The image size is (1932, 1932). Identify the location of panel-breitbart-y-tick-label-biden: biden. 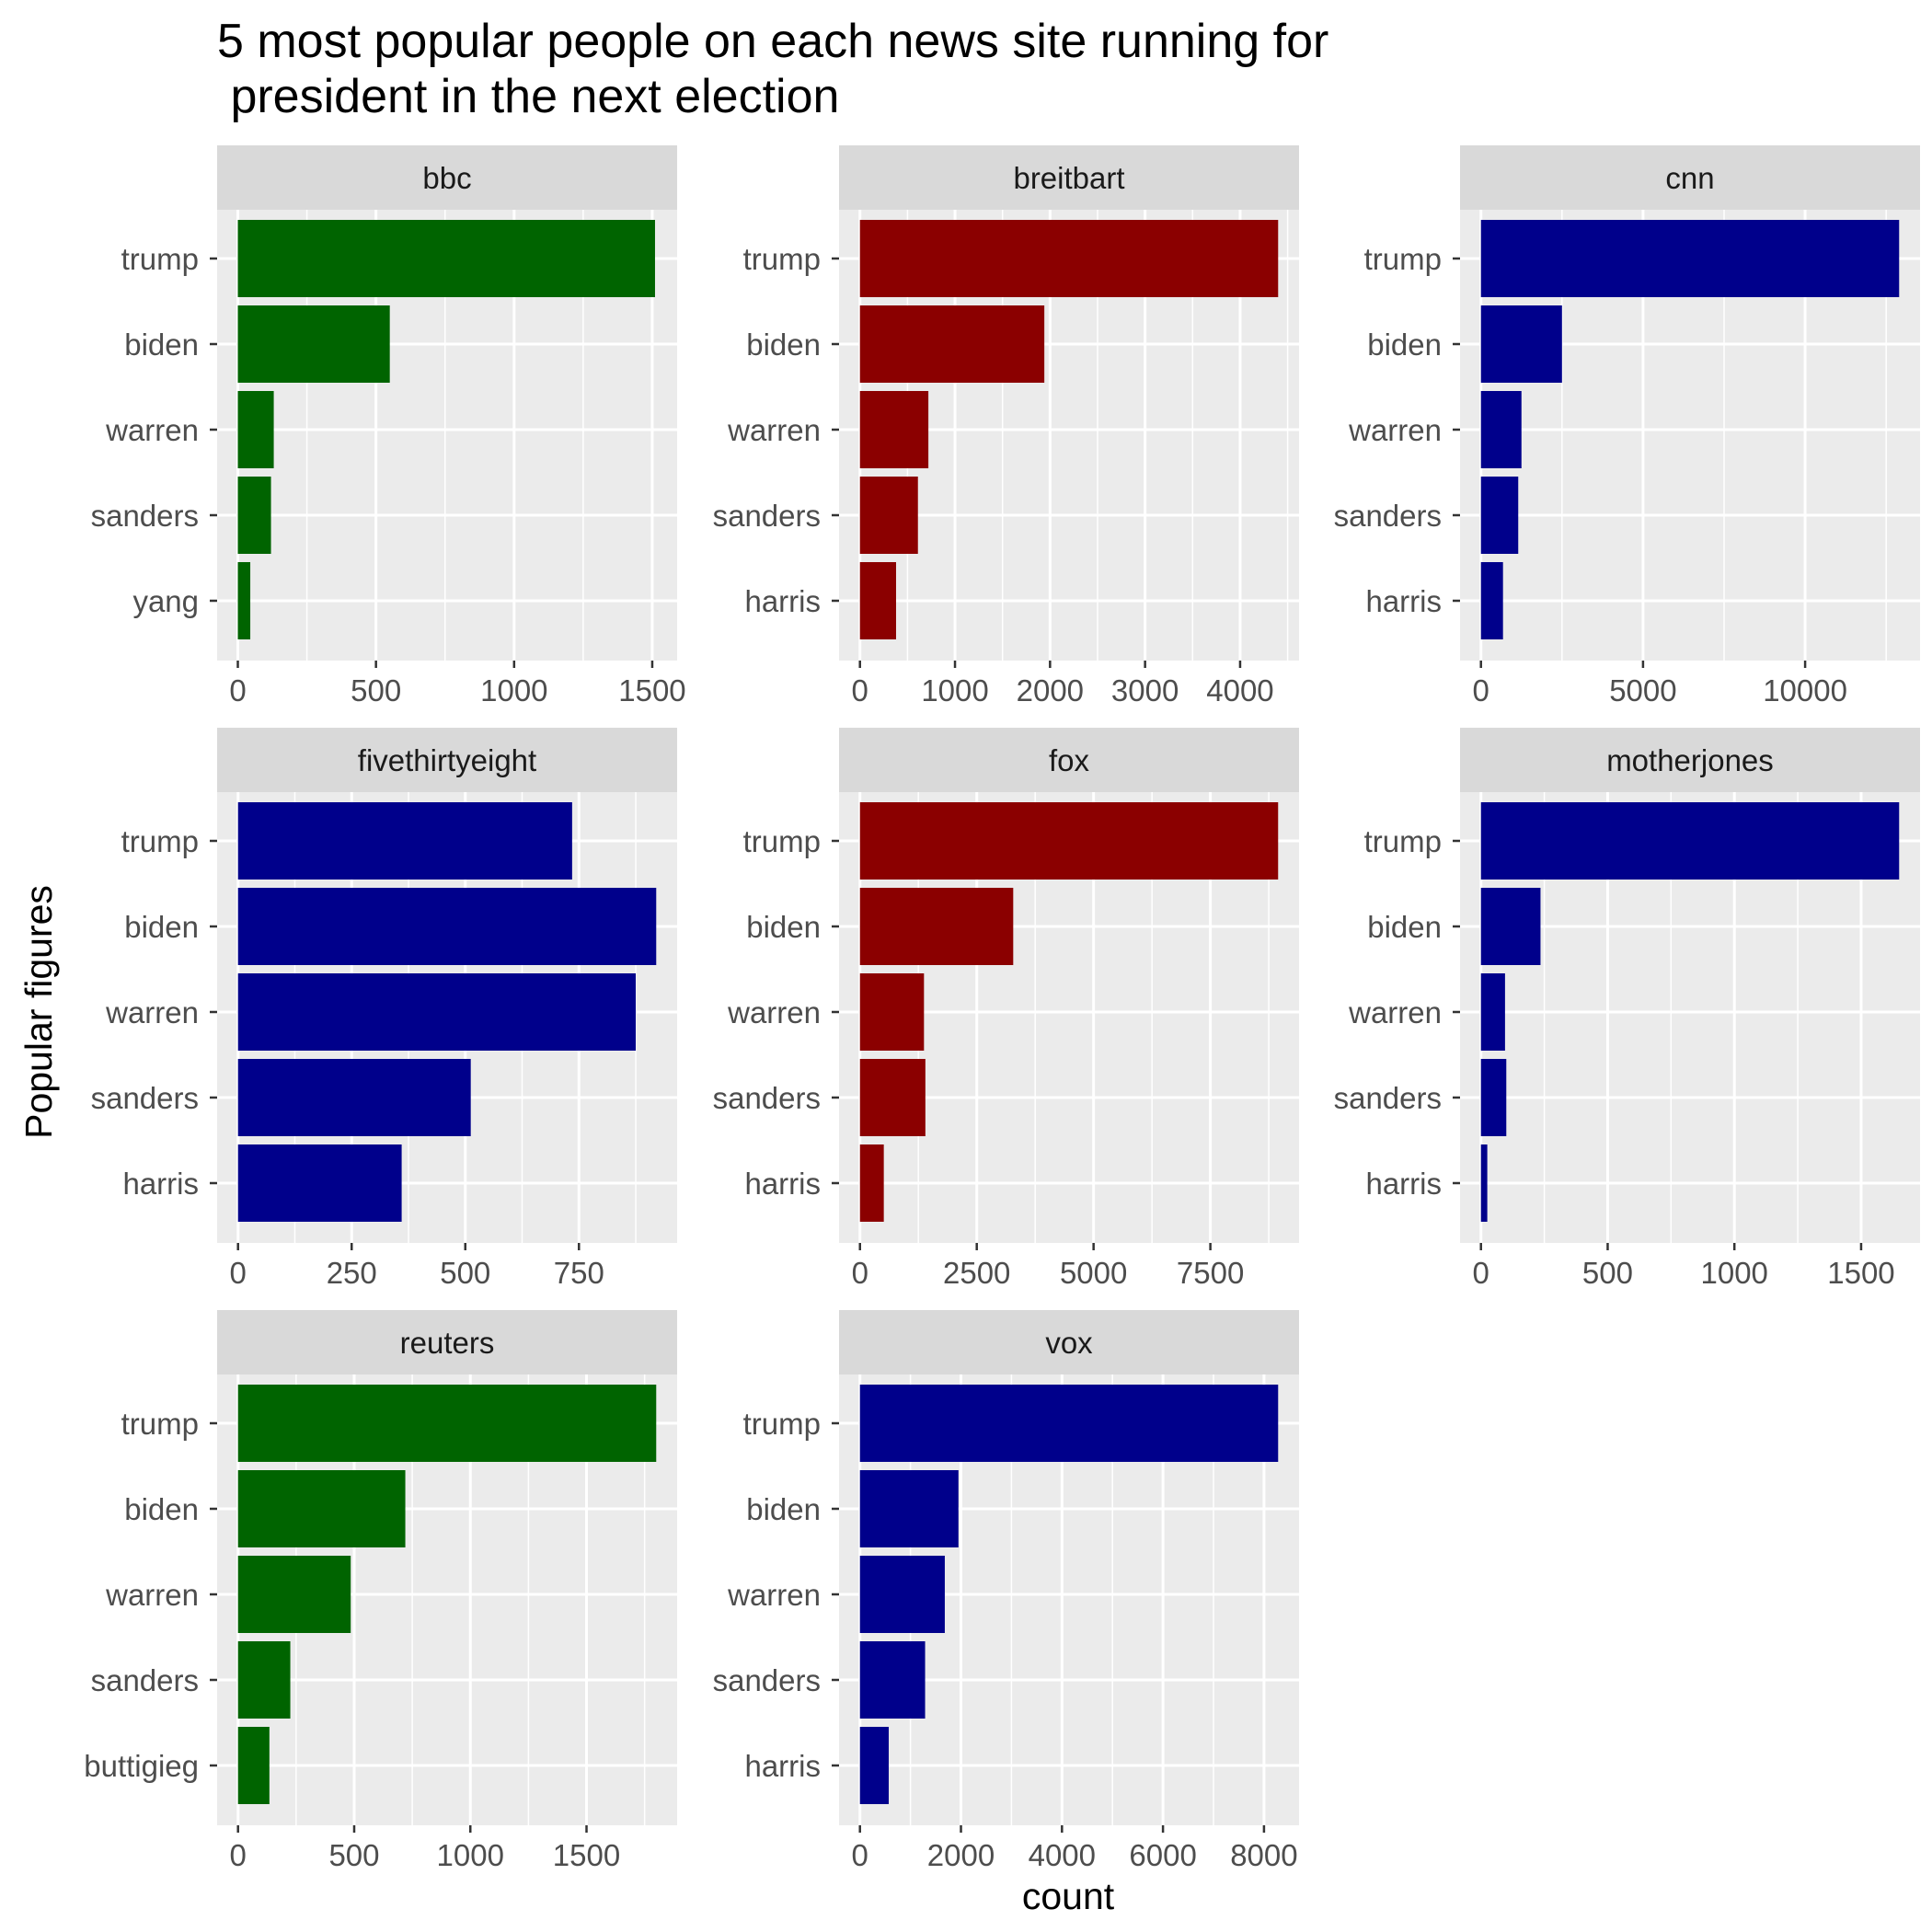
(783, 345).